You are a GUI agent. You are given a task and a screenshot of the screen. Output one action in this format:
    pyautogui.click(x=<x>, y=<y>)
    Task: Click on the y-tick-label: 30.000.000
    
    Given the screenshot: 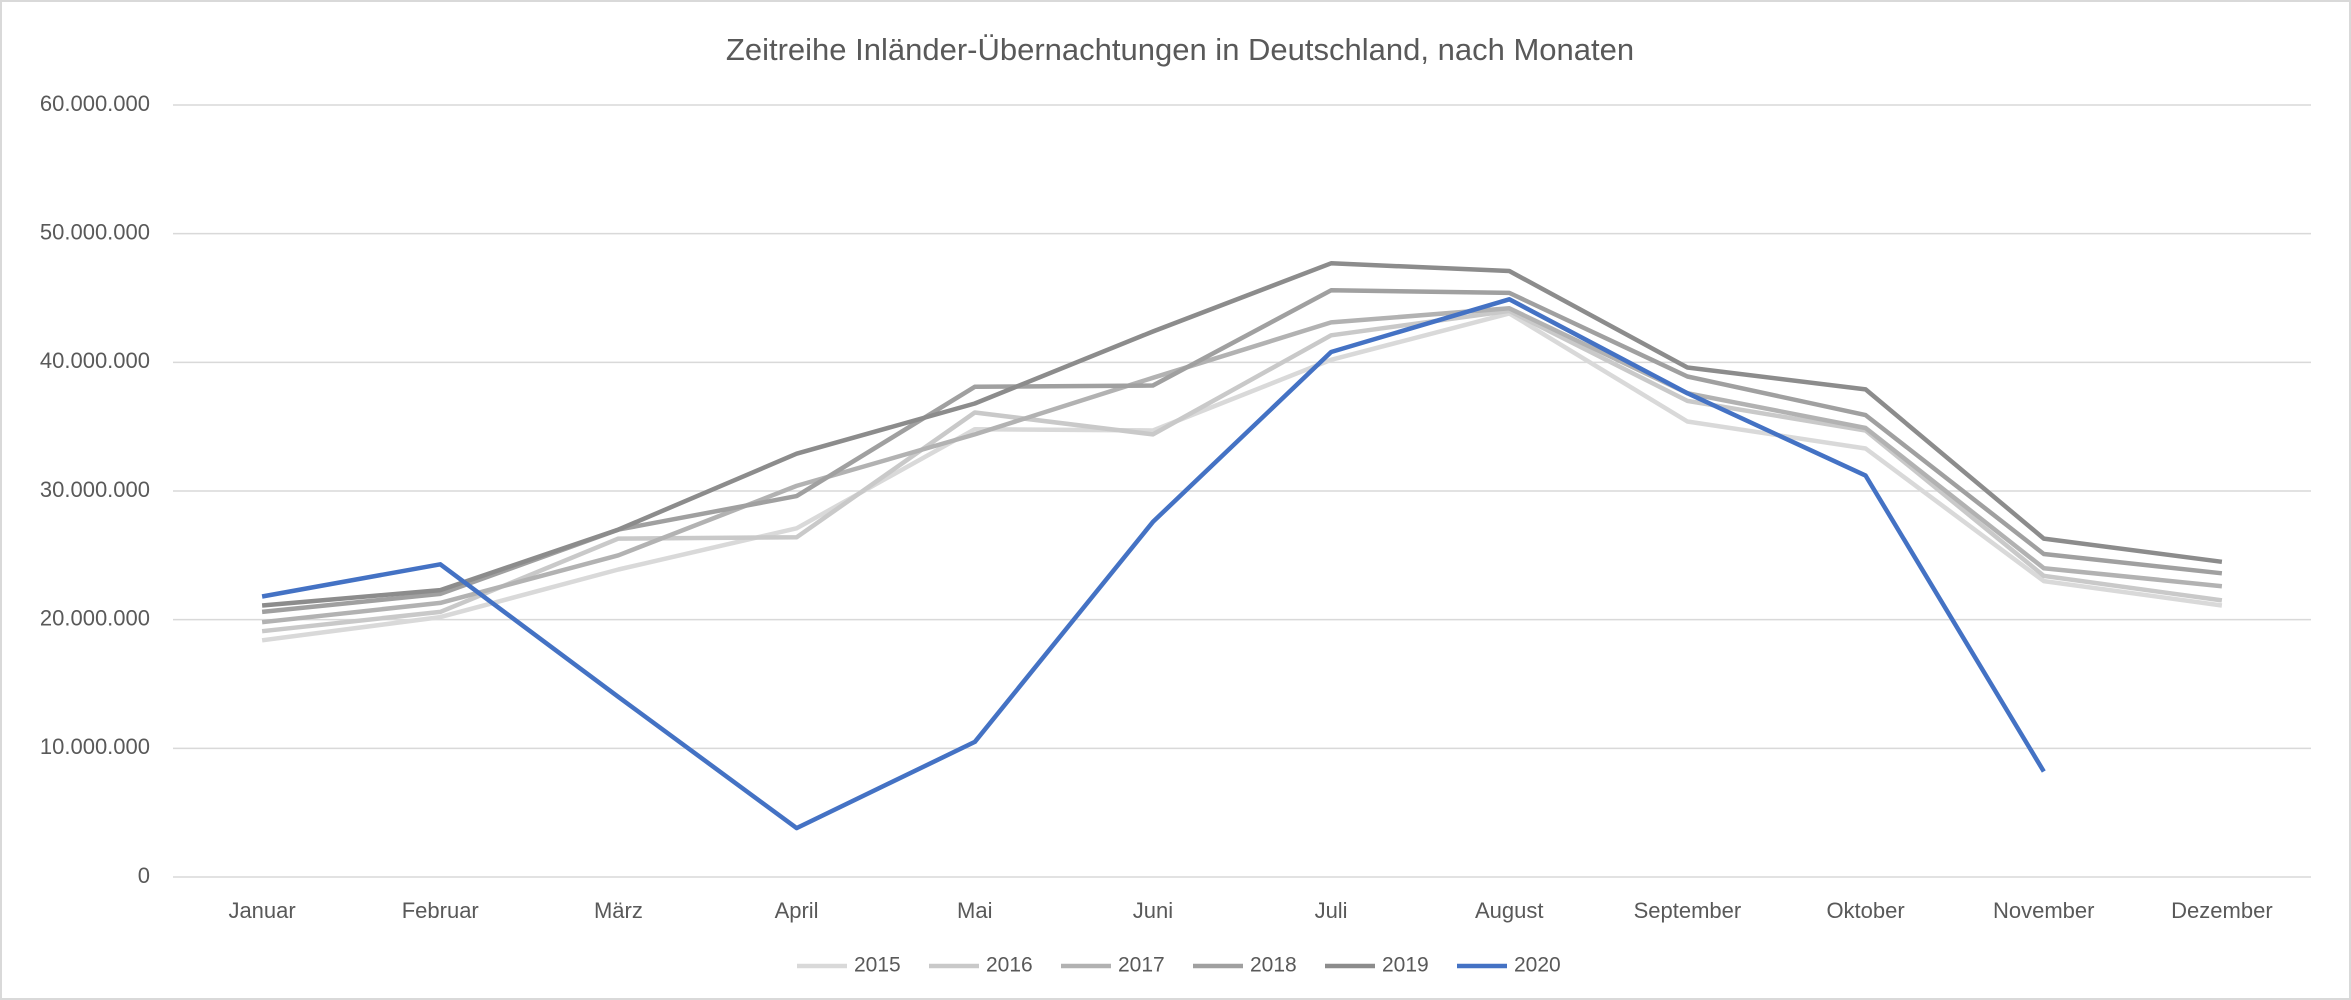 What is the action you would take?
    pyautogui.click(x=95, y=489)
    